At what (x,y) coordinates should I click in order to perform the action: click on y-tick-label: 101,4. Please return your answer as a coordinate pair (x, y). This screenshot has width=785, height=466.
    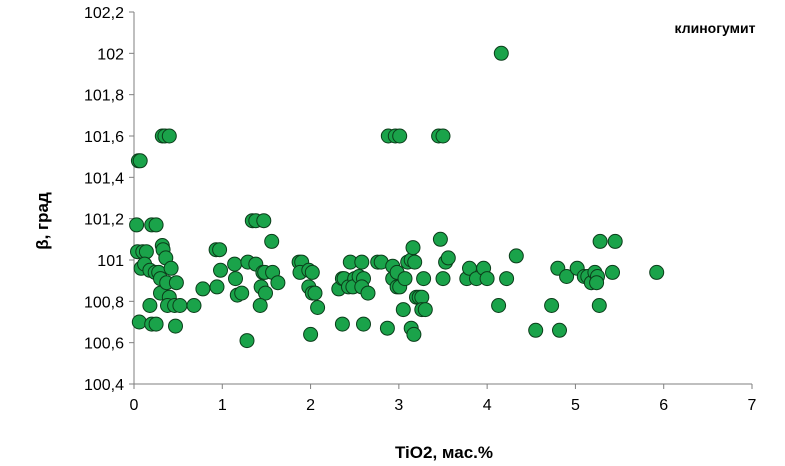
    Looking at the image, I should click on (104, 178).